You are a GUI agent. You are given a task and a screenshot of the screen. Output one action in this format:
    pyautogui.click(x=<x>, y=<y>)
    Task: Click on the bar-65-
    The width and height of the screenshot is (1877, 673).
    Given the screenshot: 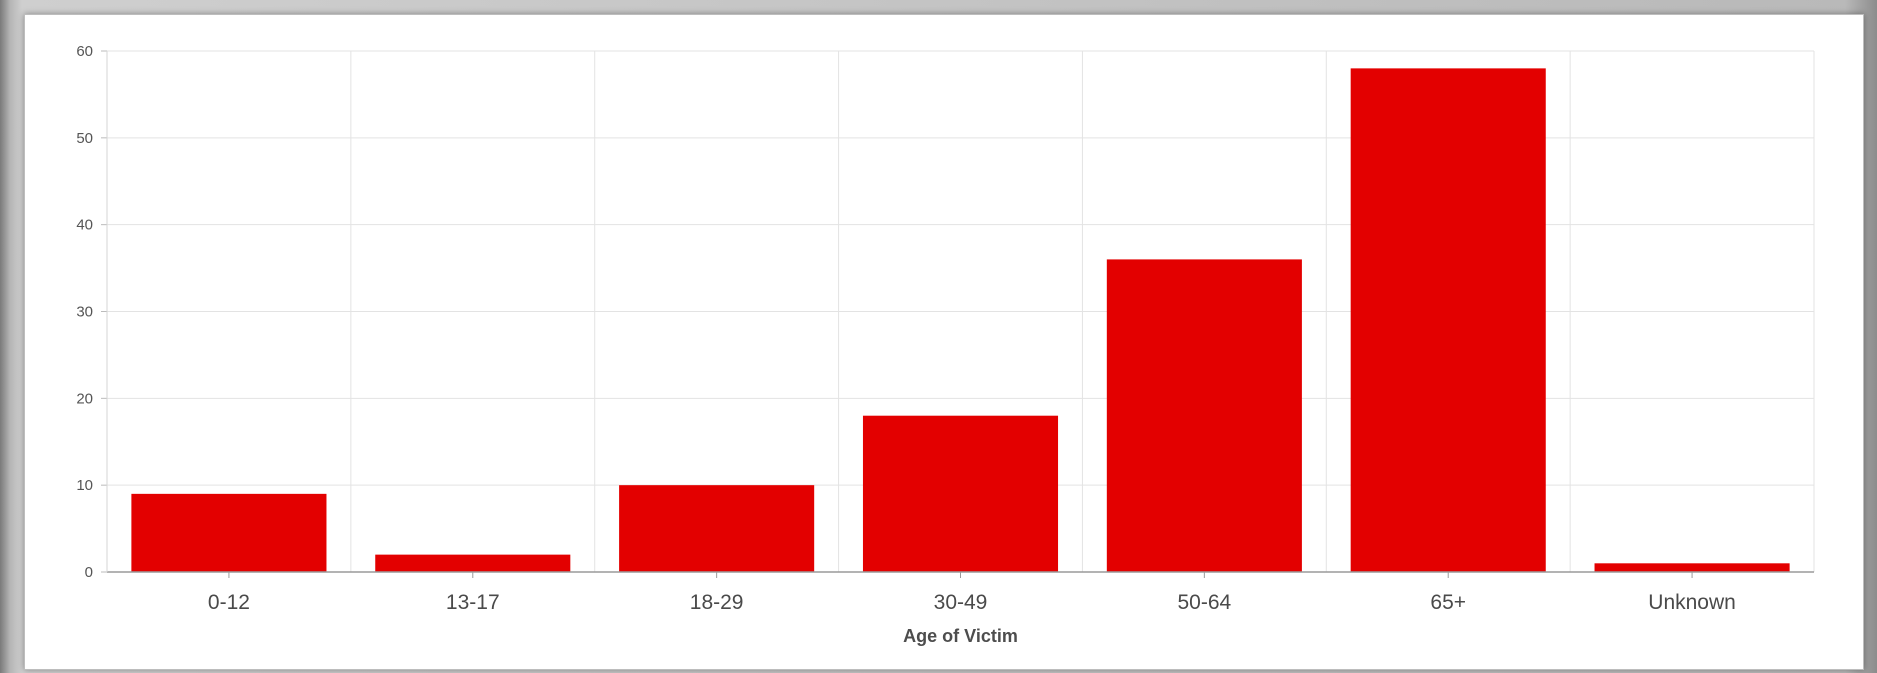 What is the action you would take?
    pyautogui.click(x=1448, y=320)
    